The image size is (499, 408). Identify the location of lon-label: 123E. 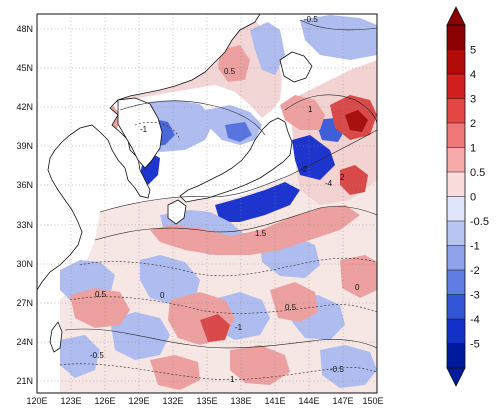
(70, 401).